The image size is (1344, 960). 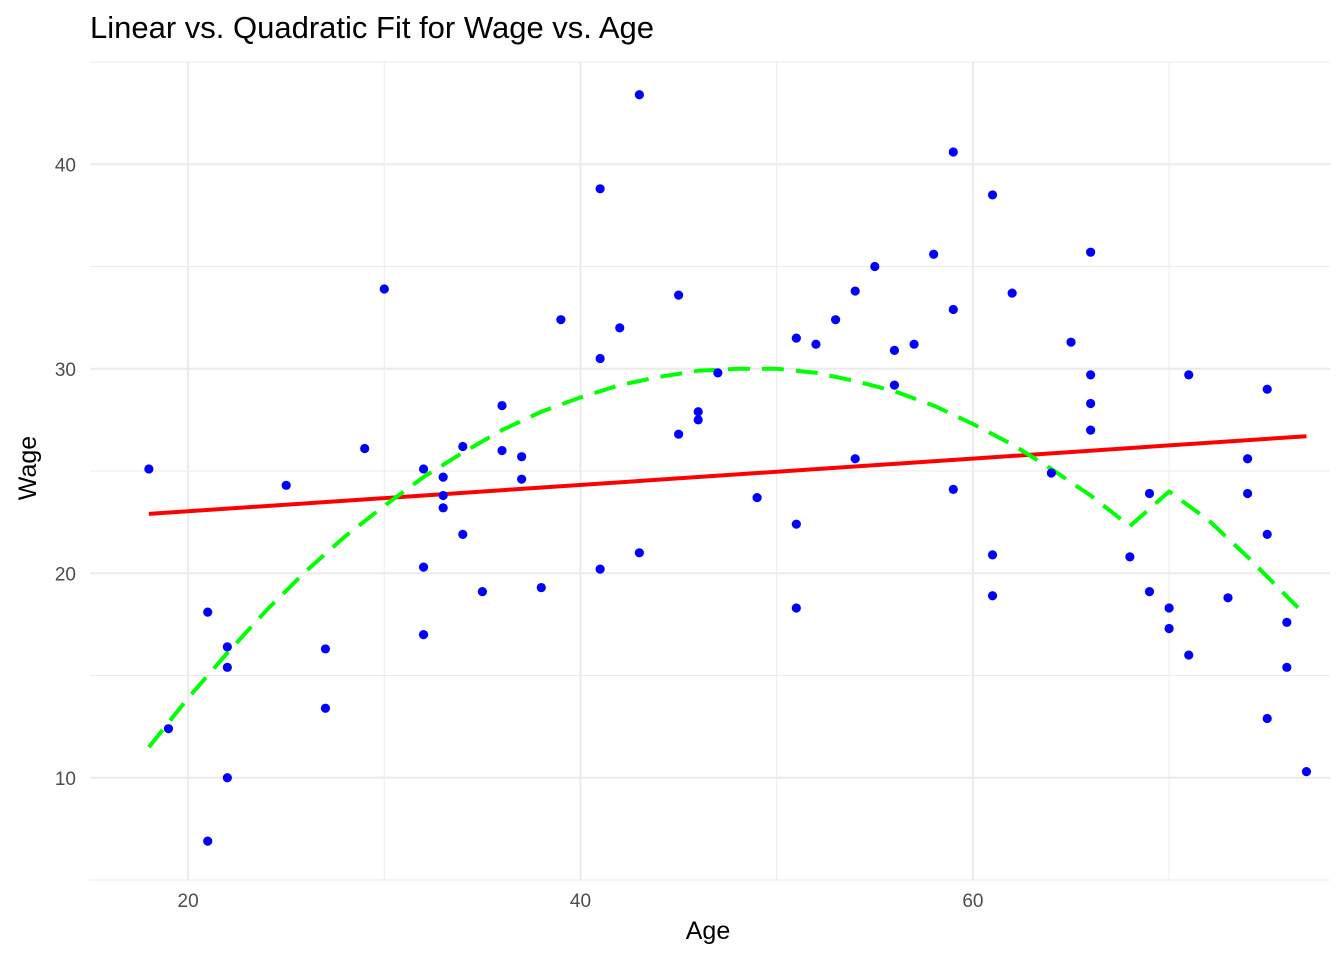 What do you see at coordinates (65, 370) in the screenshot?
I see `y-tick-label: 30` at bounding box center [65, 370].